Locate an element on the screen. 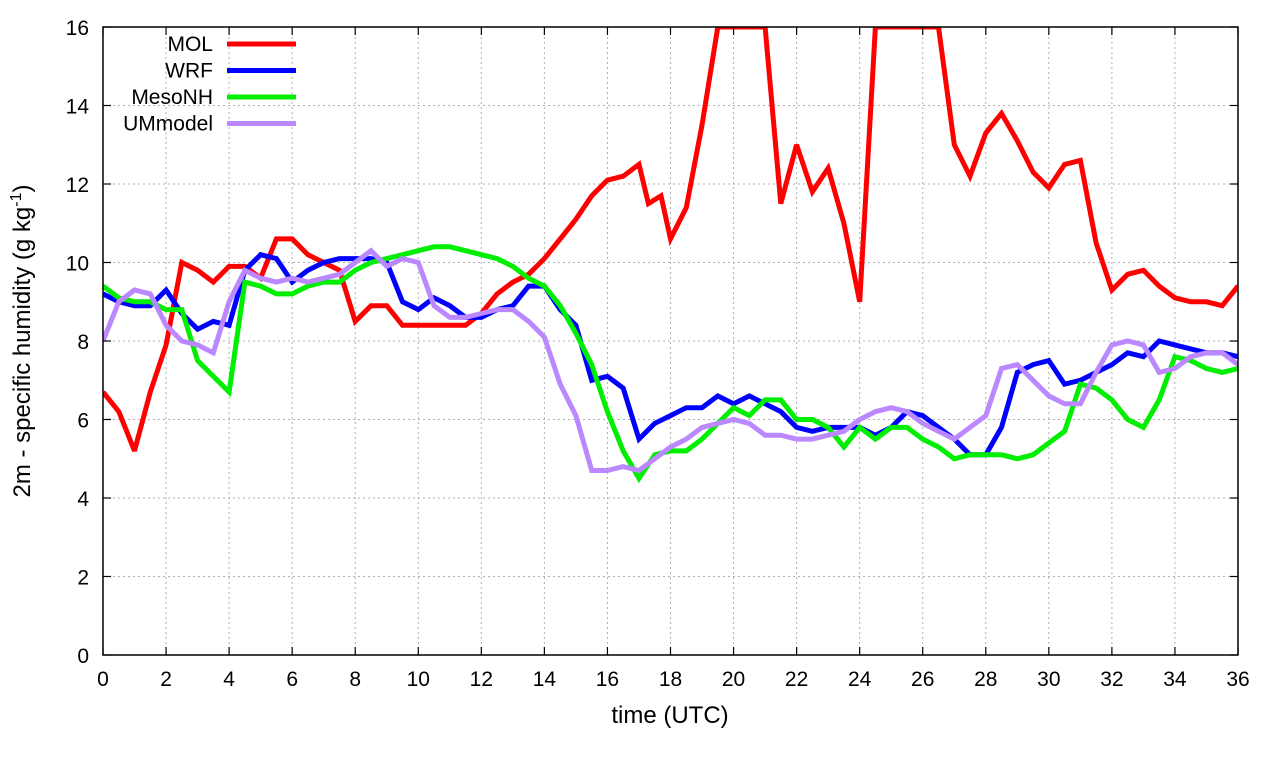  y-tick-label: 10 is located at coordinates (77, 264).